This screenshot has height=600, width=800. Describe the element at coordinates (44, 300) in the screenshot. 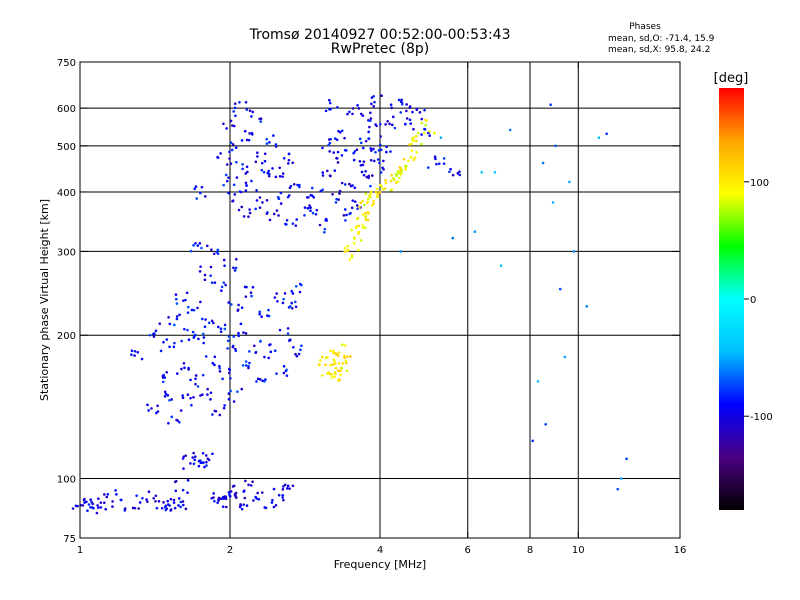

I see `y-axis-label: Stationary phase Virtual Height [km]` at that location.